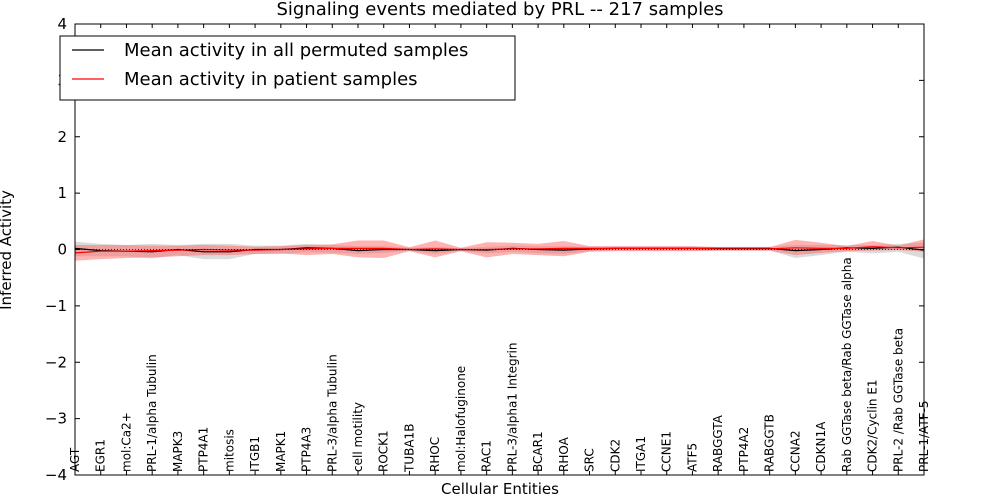  Describe the element at coordinates (255, 454) in the screenshot. I see `x-tick-label: ITGB1` at that location.